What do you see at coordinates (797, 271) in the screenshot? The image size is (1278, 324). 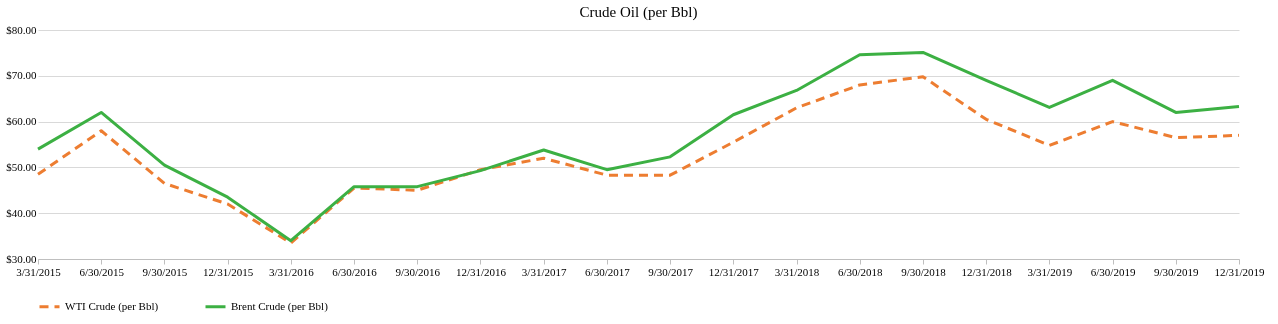 I see `x-tick-label: 3/31/2018` at bounding box center [797, 271].